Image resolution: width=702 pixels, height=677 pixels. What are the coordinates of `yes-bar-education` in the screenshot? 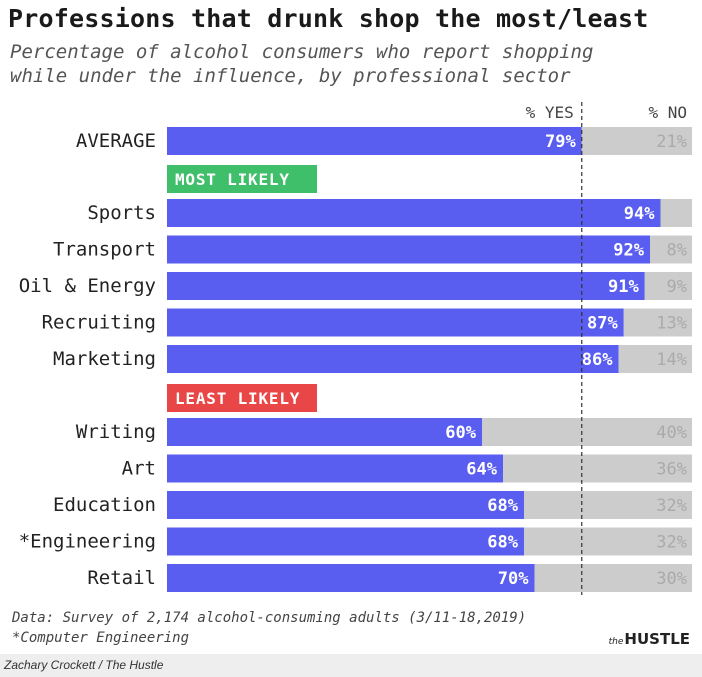 It's located at (345, 505).